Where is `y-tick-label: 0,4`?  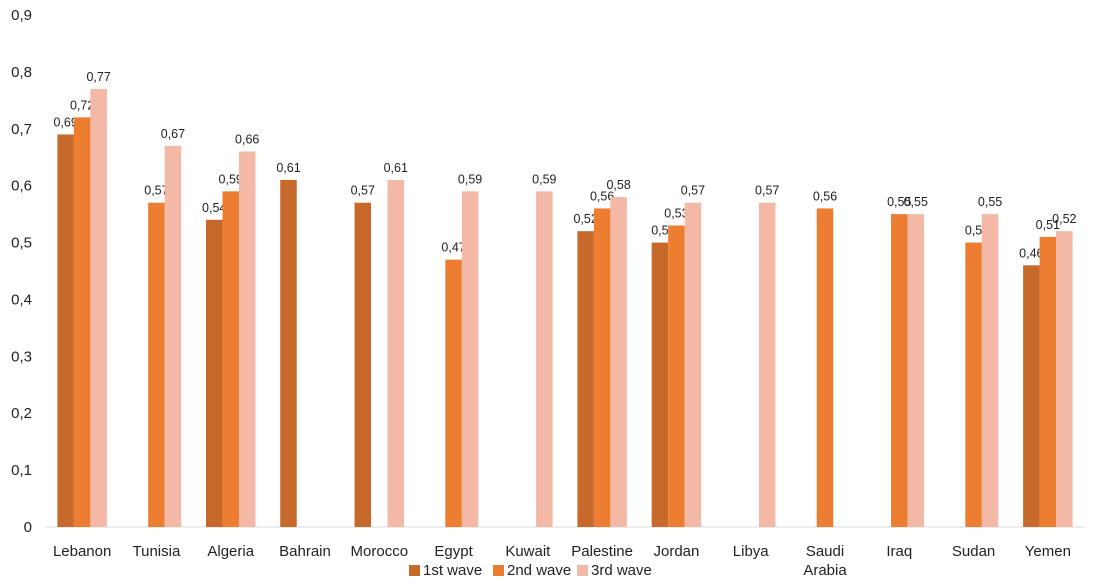 y-tick-label: 0,4 is located at coordinates (21, 299).